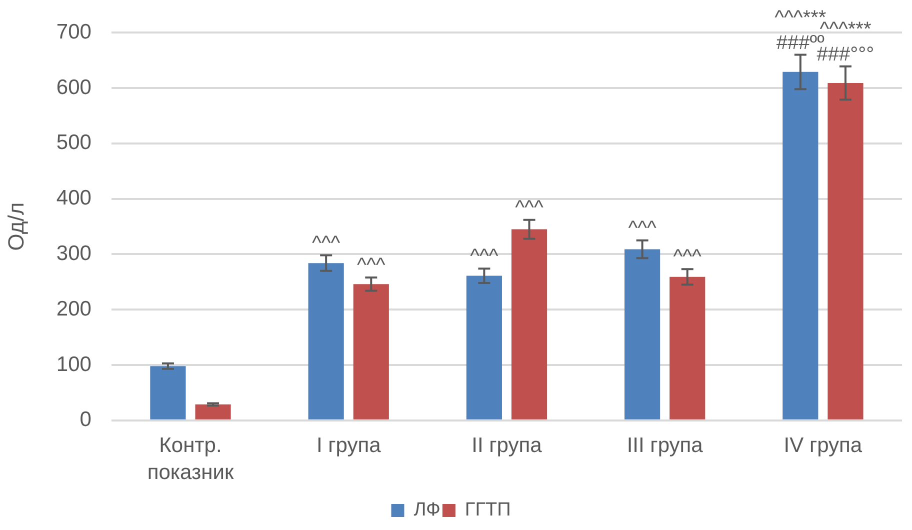 The width and height of the screenshot is (912, 530). I want to click on y-tick-label: 300, so click(74, 253).